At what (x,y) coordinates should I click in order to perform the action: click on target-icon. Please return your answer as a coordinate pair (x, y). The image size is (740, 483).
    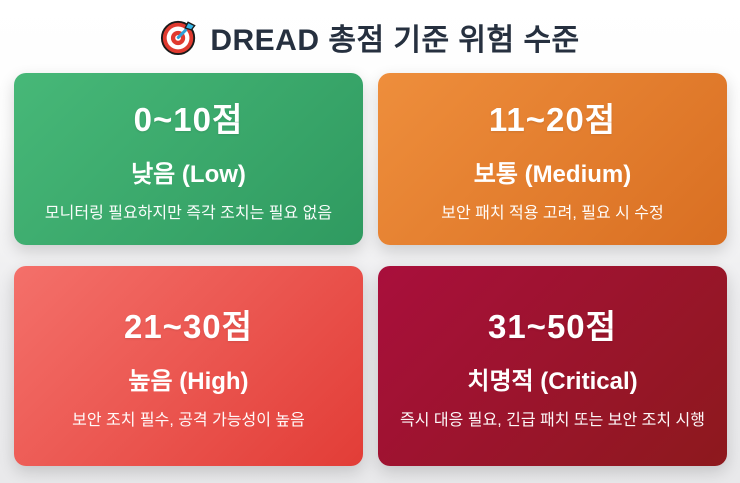
    Looking at the image, I should click on (179, 37).